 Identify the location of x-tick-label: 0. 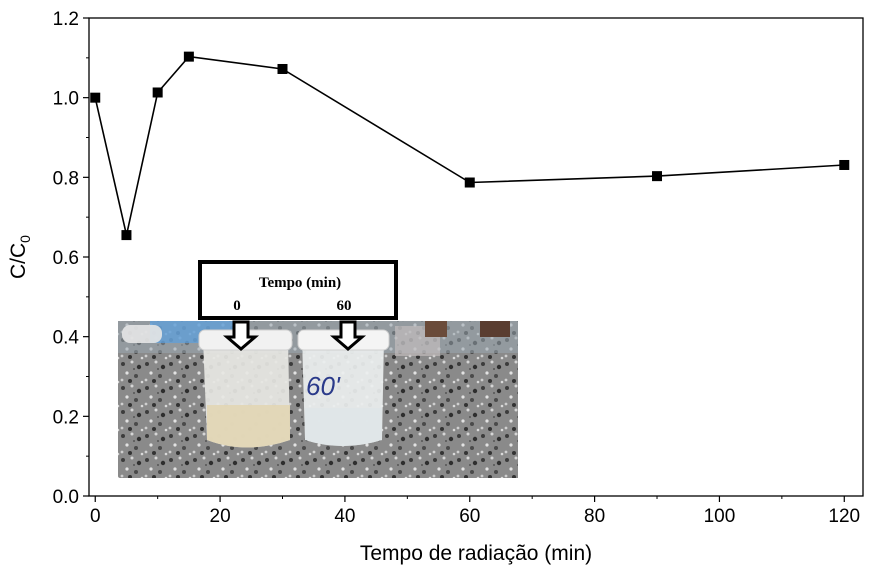
(95, 516).